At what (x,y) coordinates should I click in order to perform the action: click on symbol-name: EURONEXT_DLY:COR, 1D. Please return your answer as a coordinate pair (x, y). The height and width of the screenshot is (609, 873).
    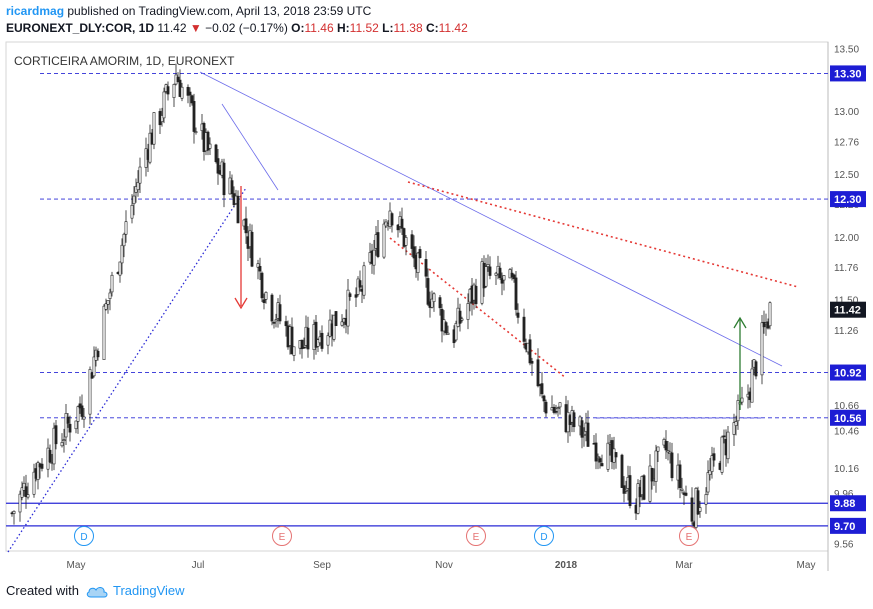
    Looking at the image, I should click on (80, 28).